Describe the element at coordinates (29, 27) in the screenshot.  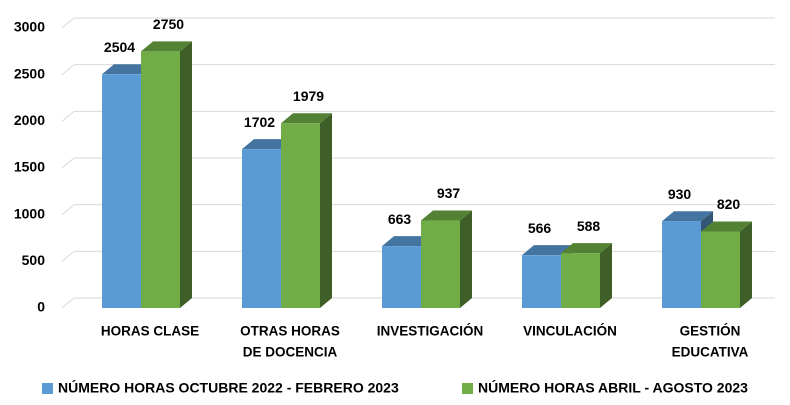
I see `y-tick-label: 3000` at that location.